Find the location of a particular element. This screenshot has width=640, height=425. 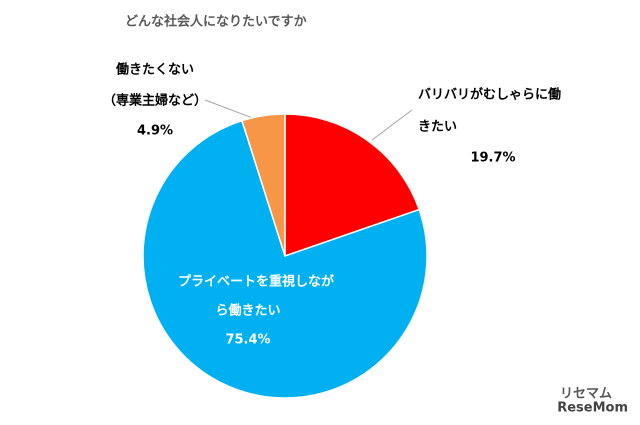

slice-label: バリバリがむしゃらに働 is located at coordinates (489, 95).